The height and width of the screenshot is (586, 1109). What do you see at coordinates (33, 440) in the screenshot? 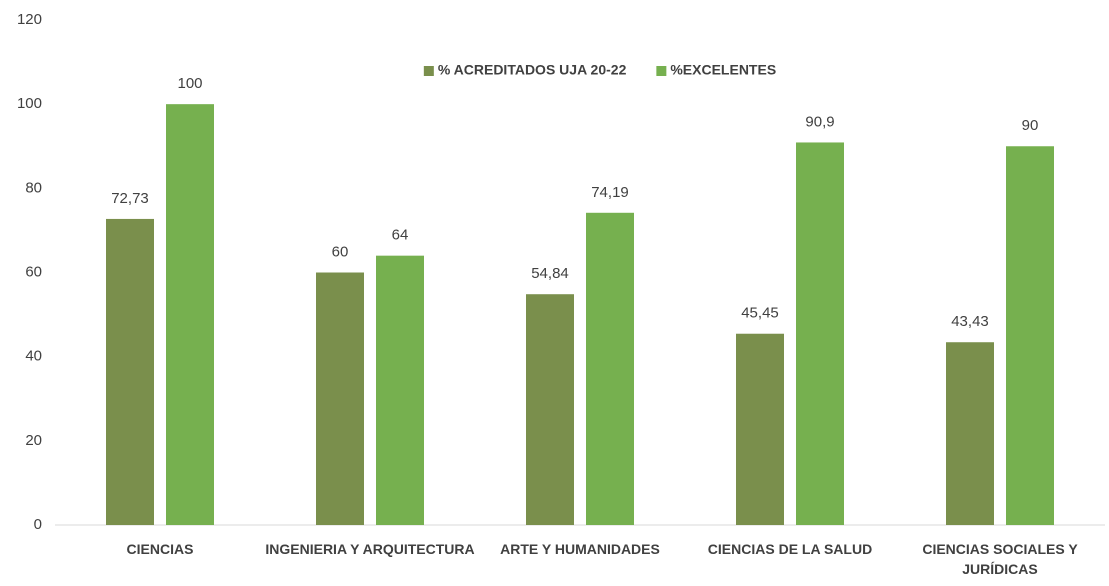
I see `y-tick-label: 20` at bounding box center [33, 440].